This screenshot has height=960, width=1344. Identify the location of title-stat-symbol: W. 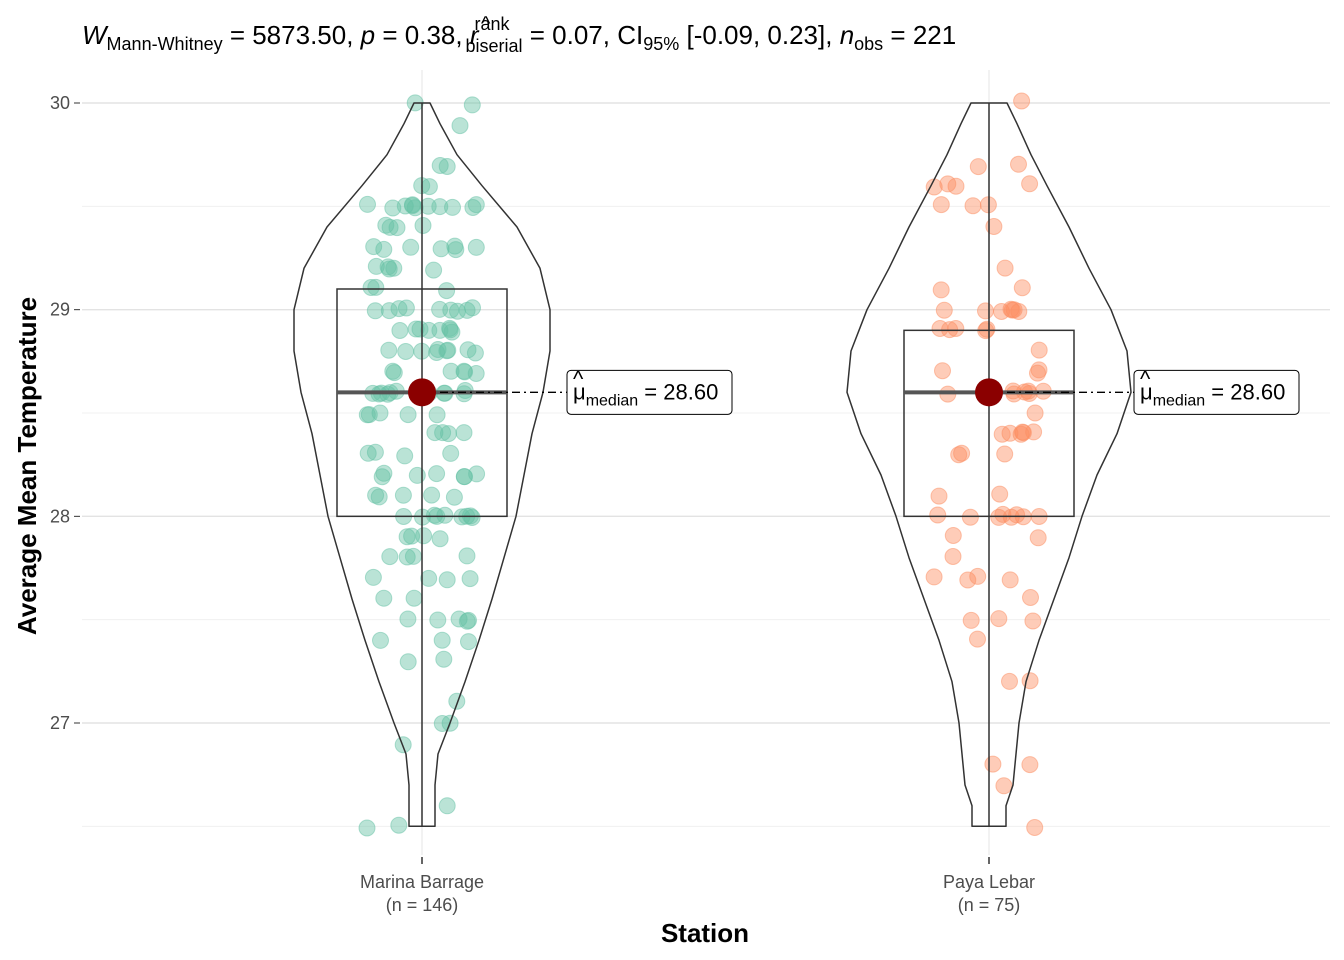
(95, 35).